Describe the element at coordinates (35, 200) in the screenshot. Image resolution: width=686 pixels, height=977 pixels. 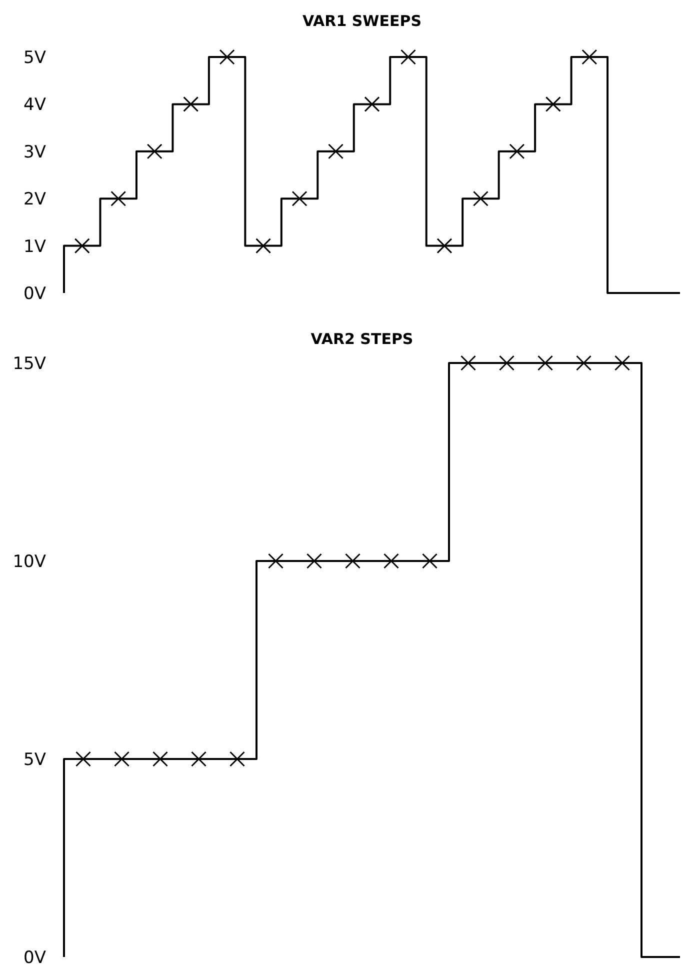
I see `y-tick-label: 2V` at that location.